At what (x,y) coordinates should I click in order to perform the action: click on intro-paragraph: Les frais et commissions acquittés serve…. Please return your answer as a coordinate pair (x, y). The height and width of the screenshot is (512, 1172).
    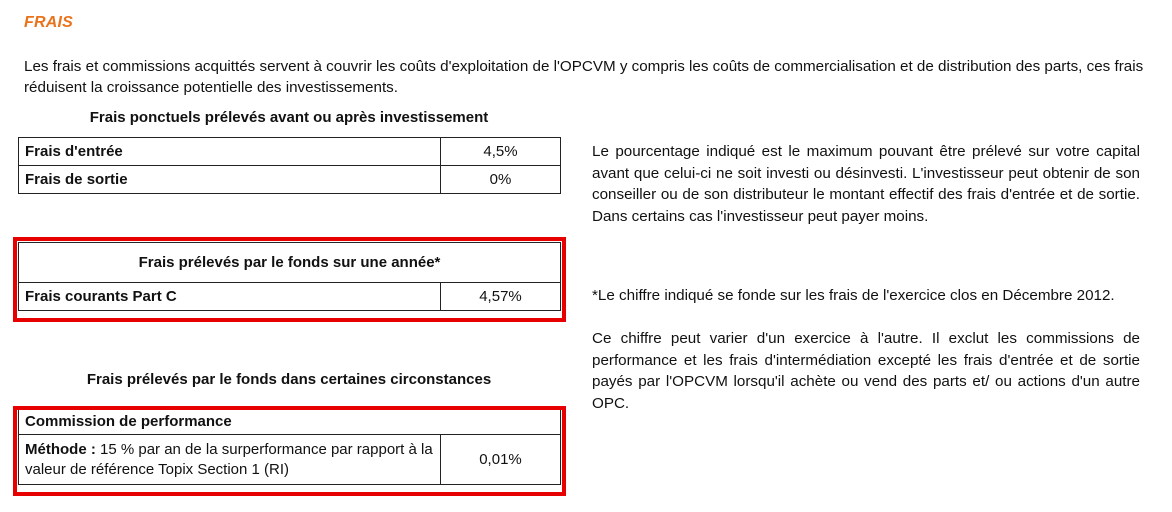
    Looking at the image, I should click on (584, 77).